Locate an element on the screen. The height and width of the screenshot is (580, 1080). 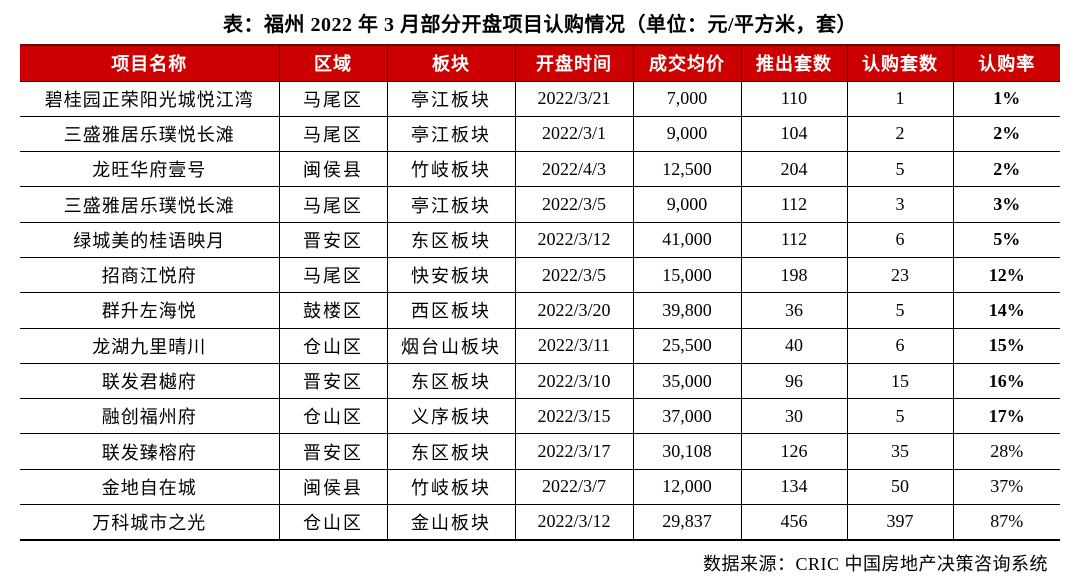
header-row: 项目名称 区域 板块 开盘时间 成交均价 推出套数 认购套数 认购率 is located at coordinates (540, 63).